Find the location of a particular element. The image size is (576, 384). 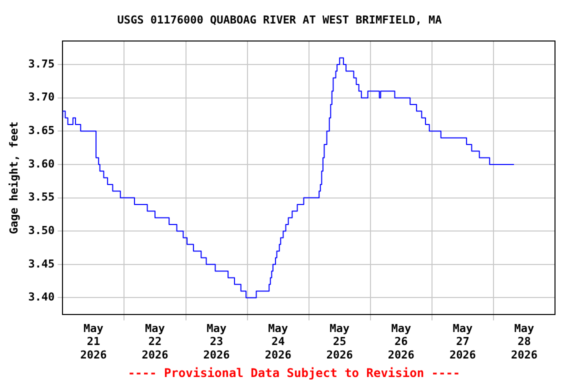

y-tick-label: 3.40 is located at coordinates (41, 297).